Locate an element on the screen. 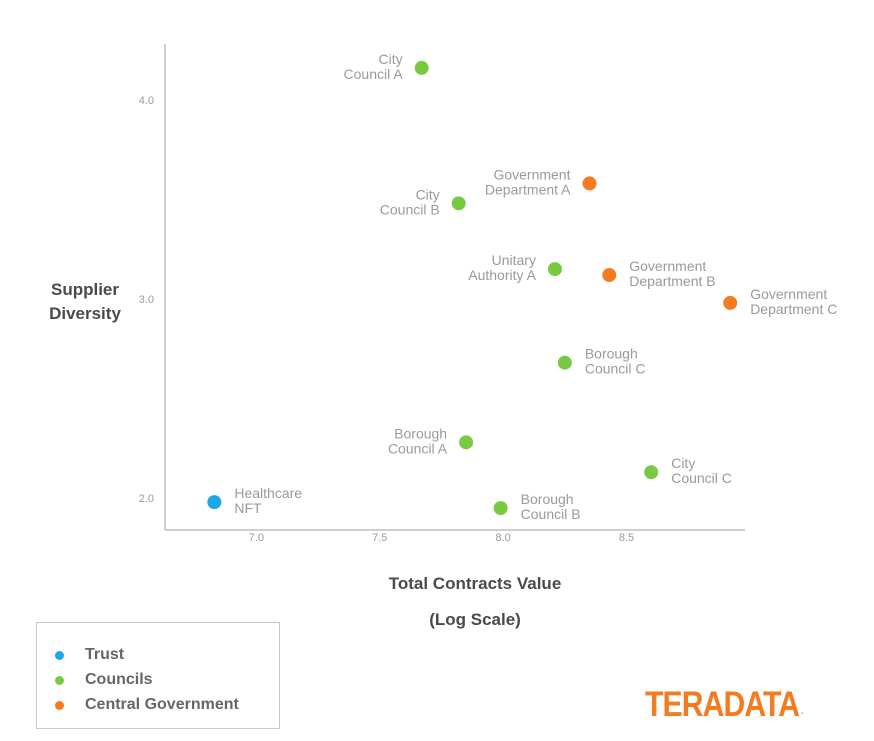  x-axis-subtitle: (Log Scale) is located at coordinates (475, 619).